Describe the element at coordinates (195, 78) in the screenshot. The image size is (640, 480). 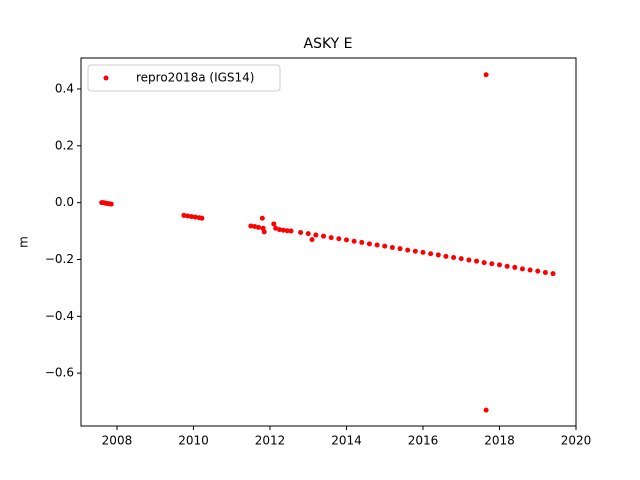
I see `legend-label: repro2018a (IGS14)` at that location.